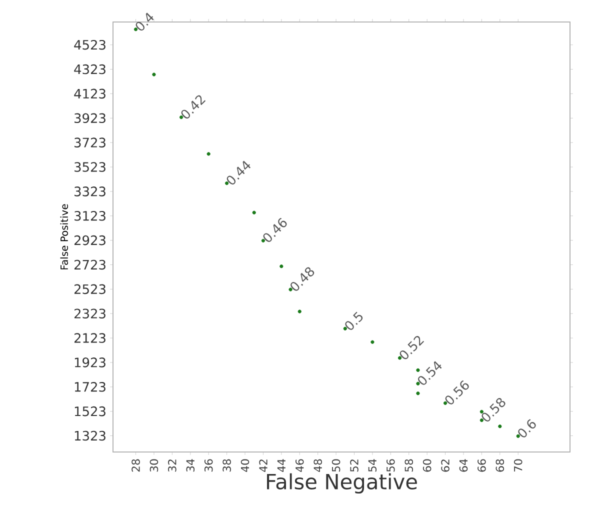  Describe the element at coordinates (90, 45) in the screenshot. I see `y-tick-label: 4523` at that location.